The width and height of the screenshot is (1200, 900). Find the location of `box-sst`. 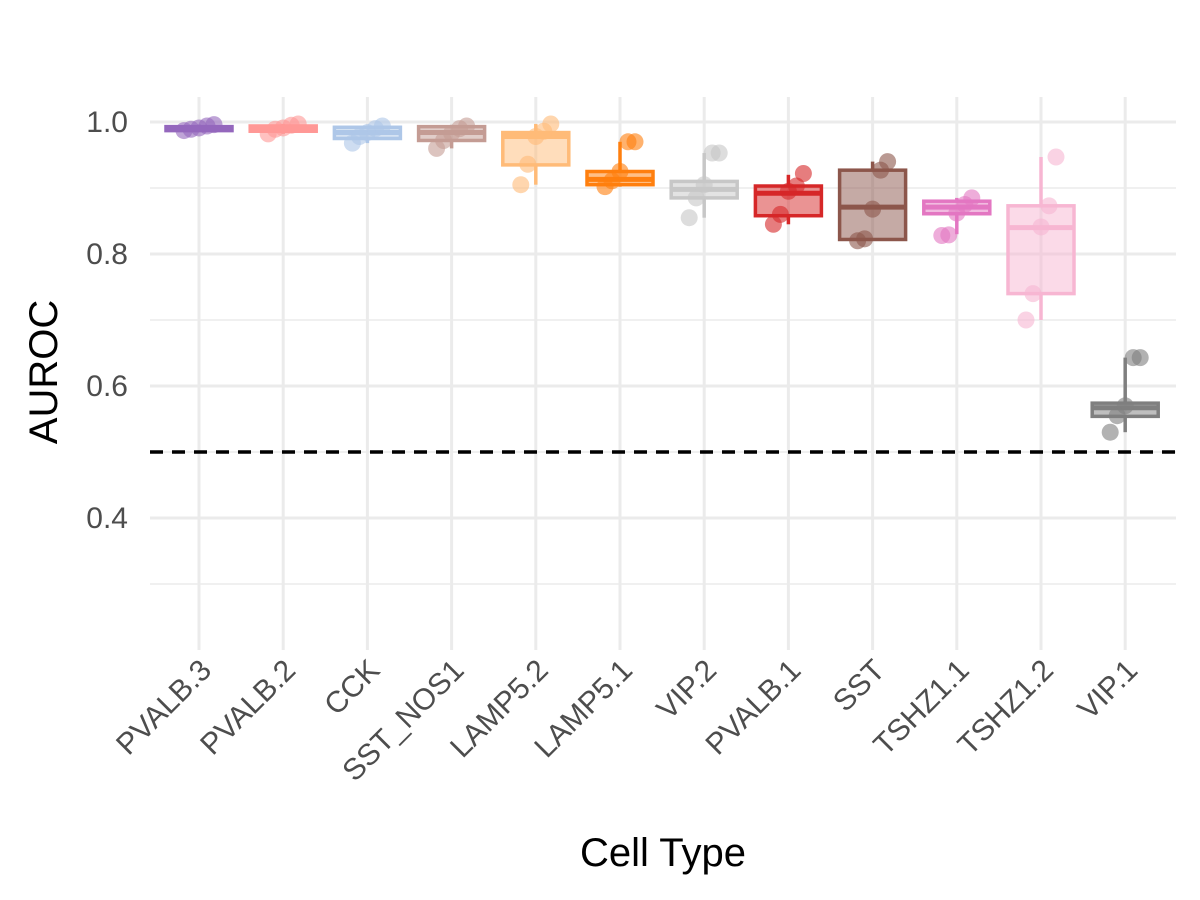

box-sst is located at coordinates (872, 201).